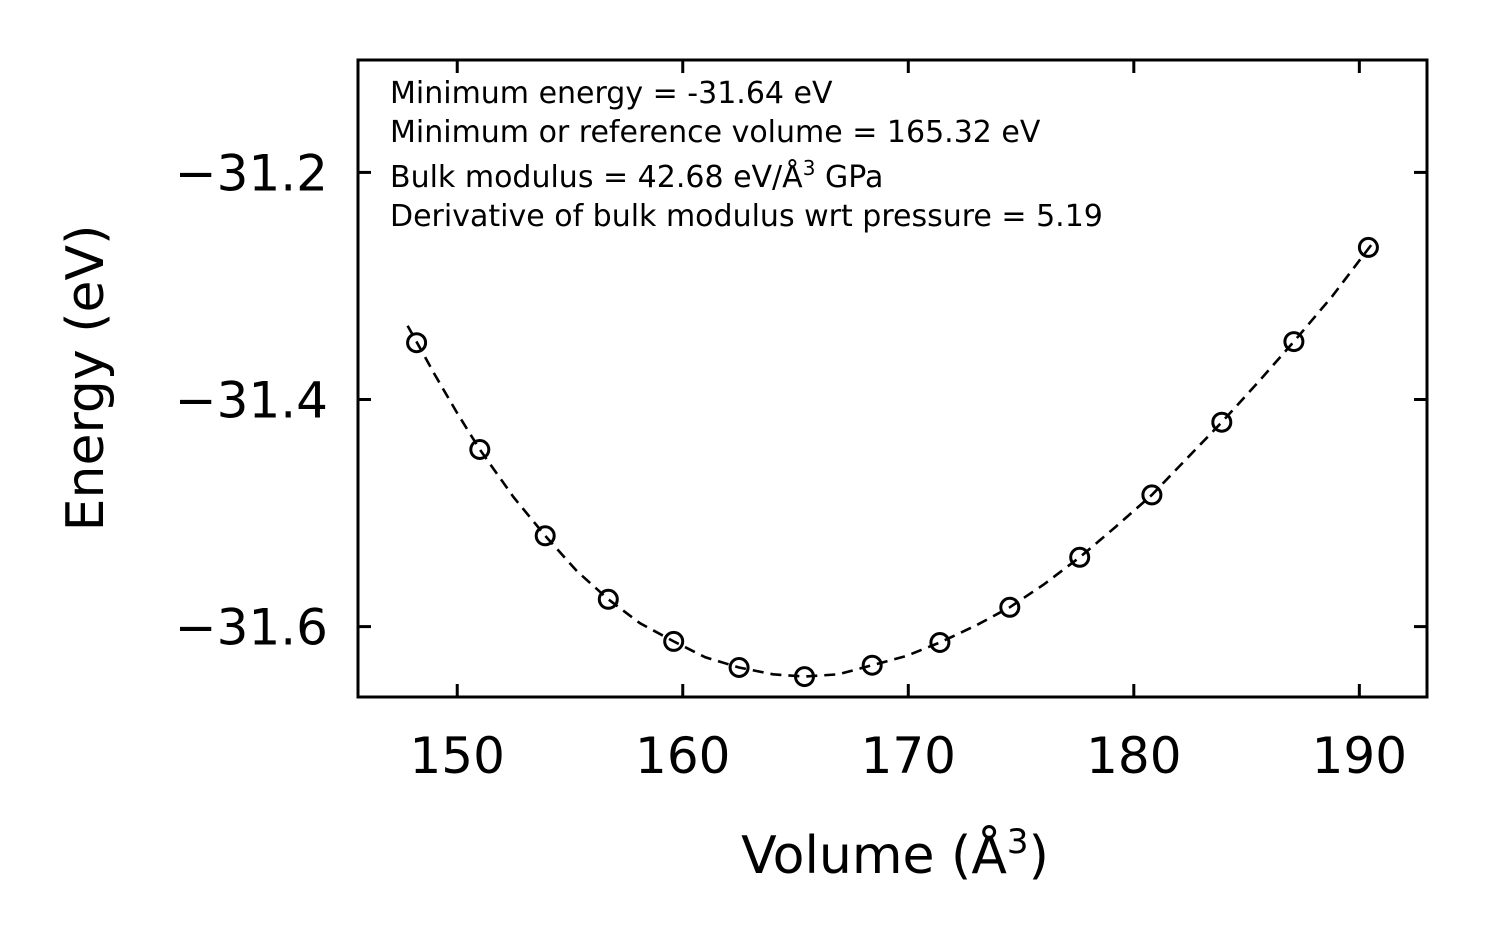  Describe the element at coordinates (809, 168) in the screenshot. I see `annotation-bulk-modulus-sup: 3` at that location.